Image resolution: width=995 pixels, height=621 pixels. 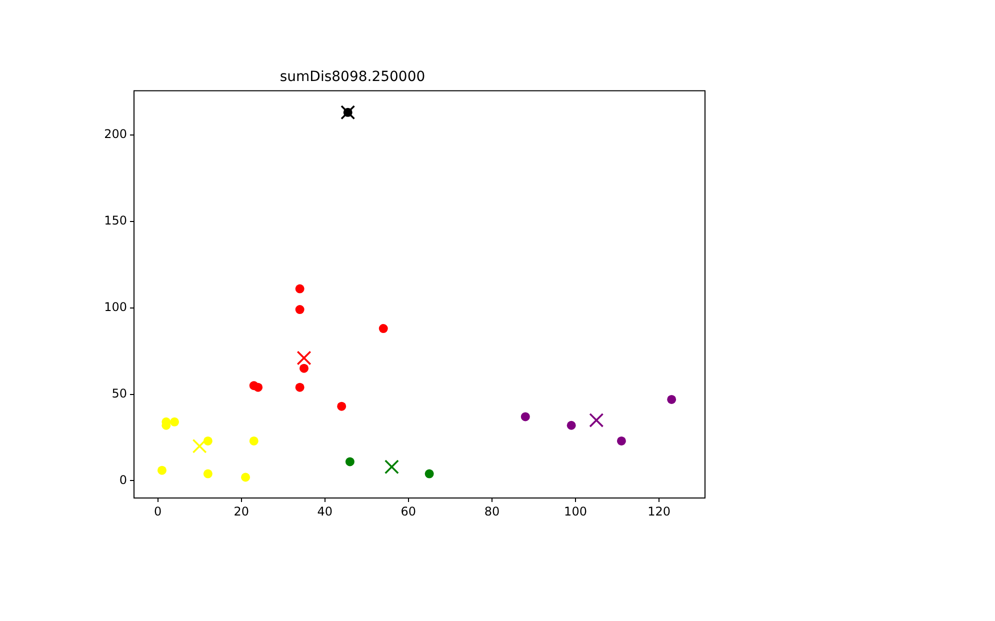 I want to click on y-tick-label: 100, so click(x=115, y=307).